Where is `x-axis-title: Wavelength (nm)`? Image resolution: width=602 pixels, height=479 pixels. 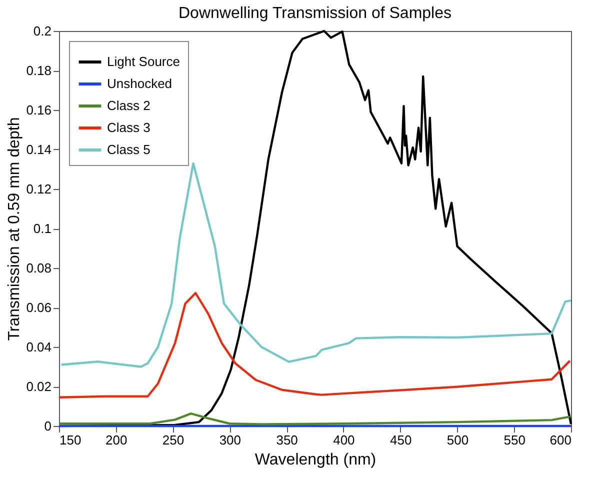 x-axis-title: Wavelength (nm) is located at coordinates (315, 460).